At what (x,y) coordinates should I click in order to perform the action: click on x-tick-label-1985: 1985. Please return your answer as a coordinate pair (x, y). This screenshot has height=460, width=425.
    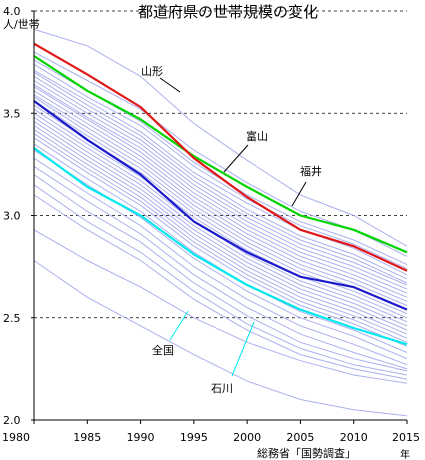
    Looking at the image, I should click on (87, 437).